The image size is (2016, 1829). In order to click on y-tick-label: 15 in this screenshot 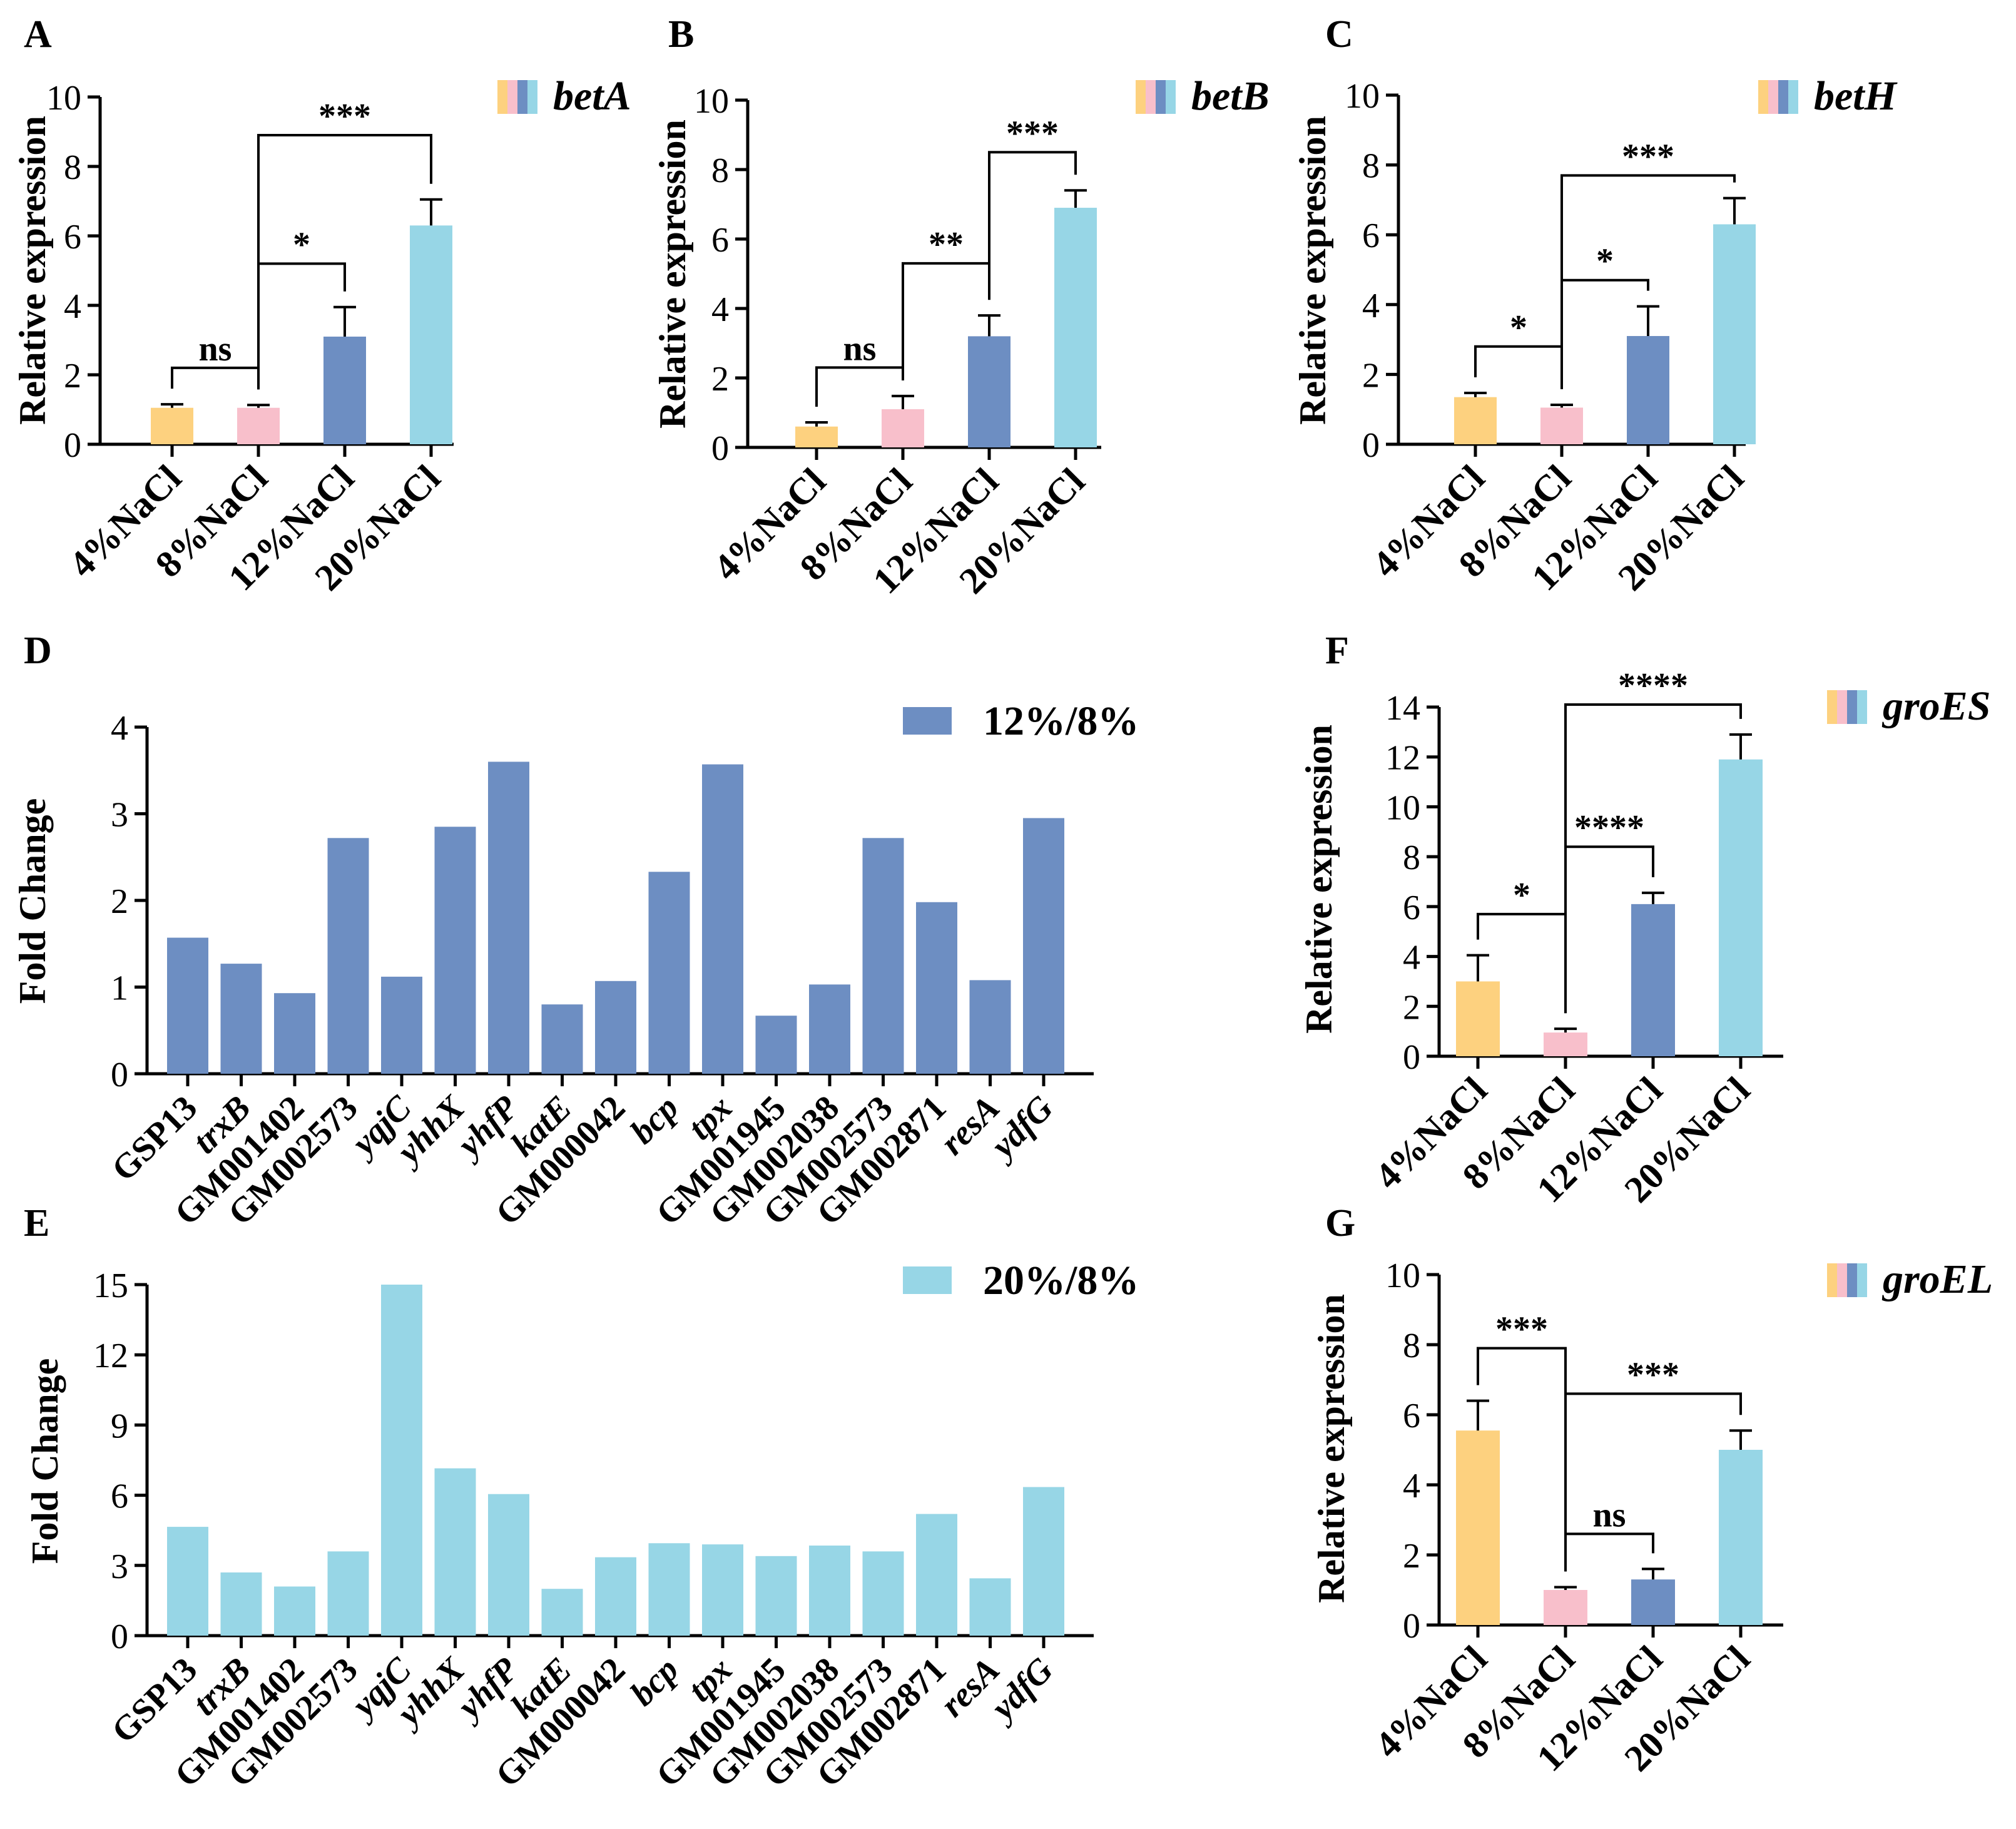, I will do `click(111, 1285)`.